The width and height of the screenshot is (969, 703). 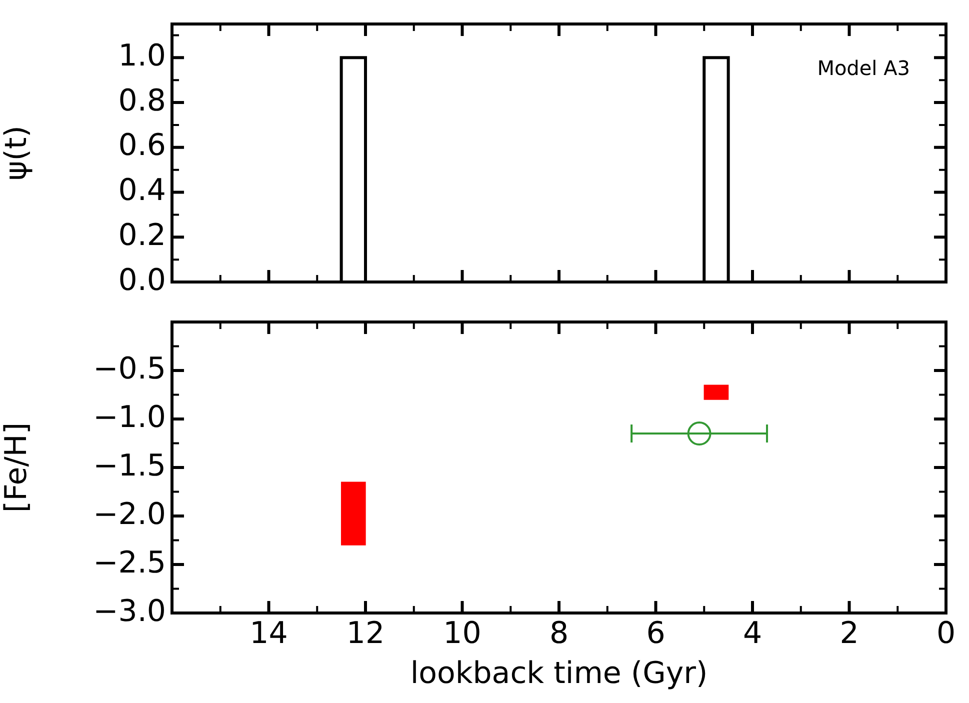 What do you see at coordinates (269, 633) in the screenshot?
I see `x-tick-label: 14` at bounding box center [269, 633].